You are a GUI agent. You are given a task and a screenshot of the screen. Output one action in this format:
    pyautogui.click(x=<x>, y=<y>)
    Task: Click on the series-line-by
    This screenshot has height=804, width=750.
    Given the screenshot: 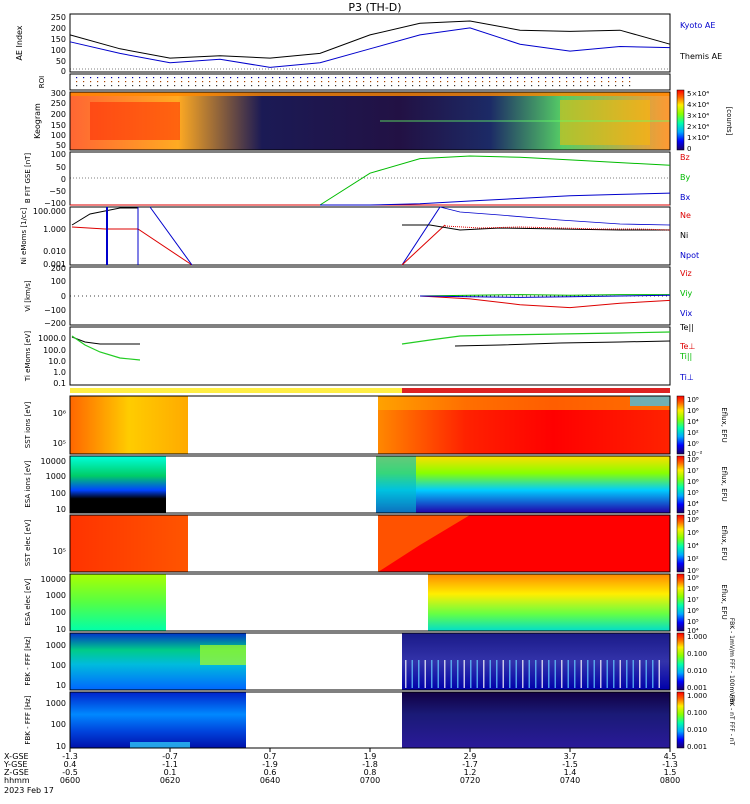 What is the action you would take?
    pyautogui.click(x=495, y=180)
    